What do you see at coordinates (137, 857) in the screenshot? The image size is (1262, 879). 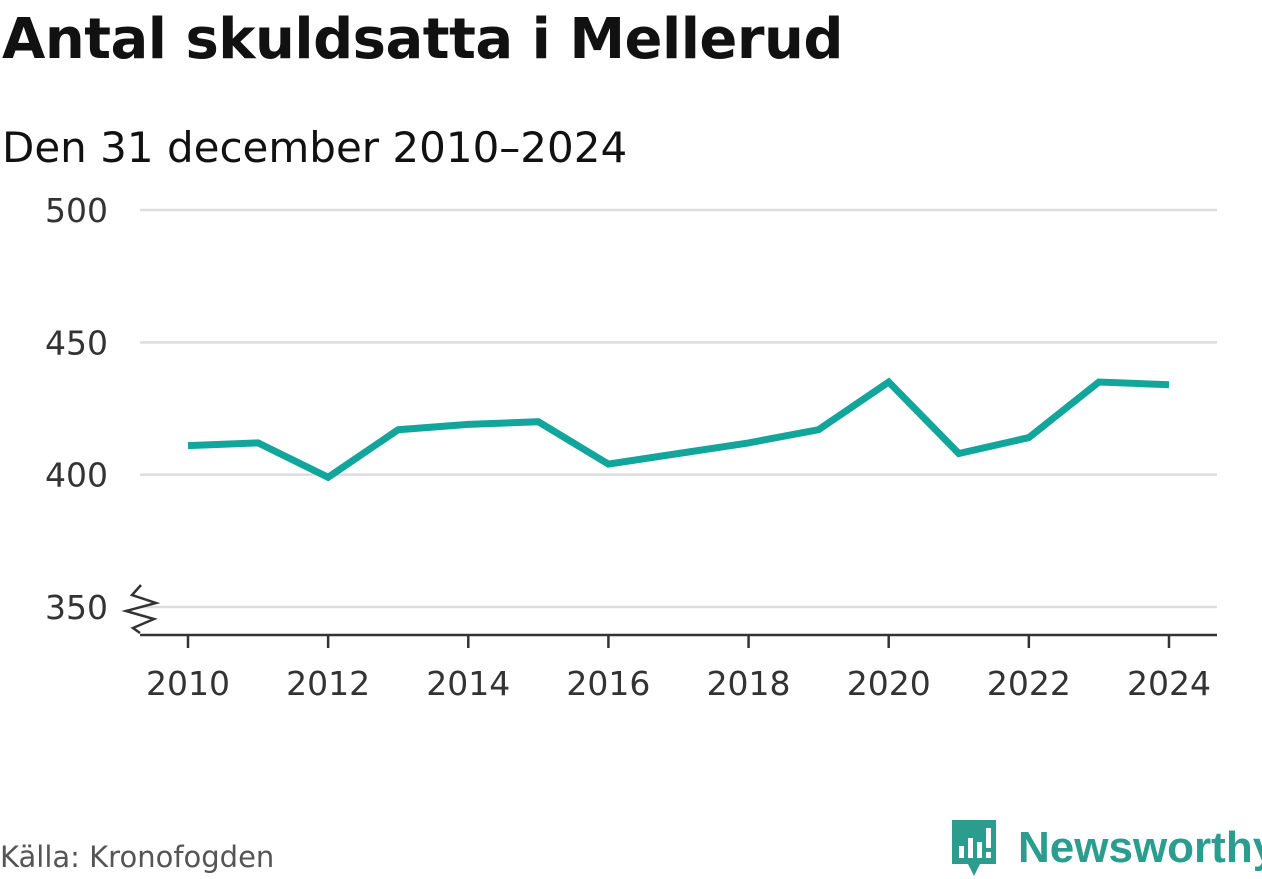 I see `source-note: Källa: Kronofogden` at bounding box center [137, 857].